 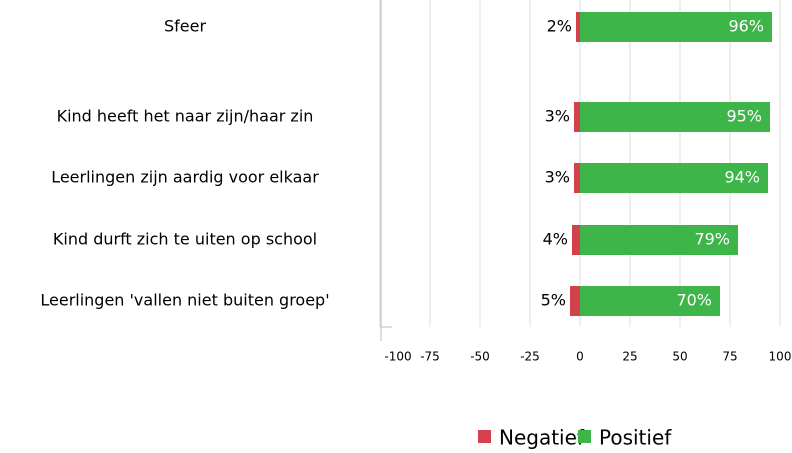 What do you see at coordinates (555, 239) in the screenshot?
I see `value-label: 4%` at bounding box center [555, 239].